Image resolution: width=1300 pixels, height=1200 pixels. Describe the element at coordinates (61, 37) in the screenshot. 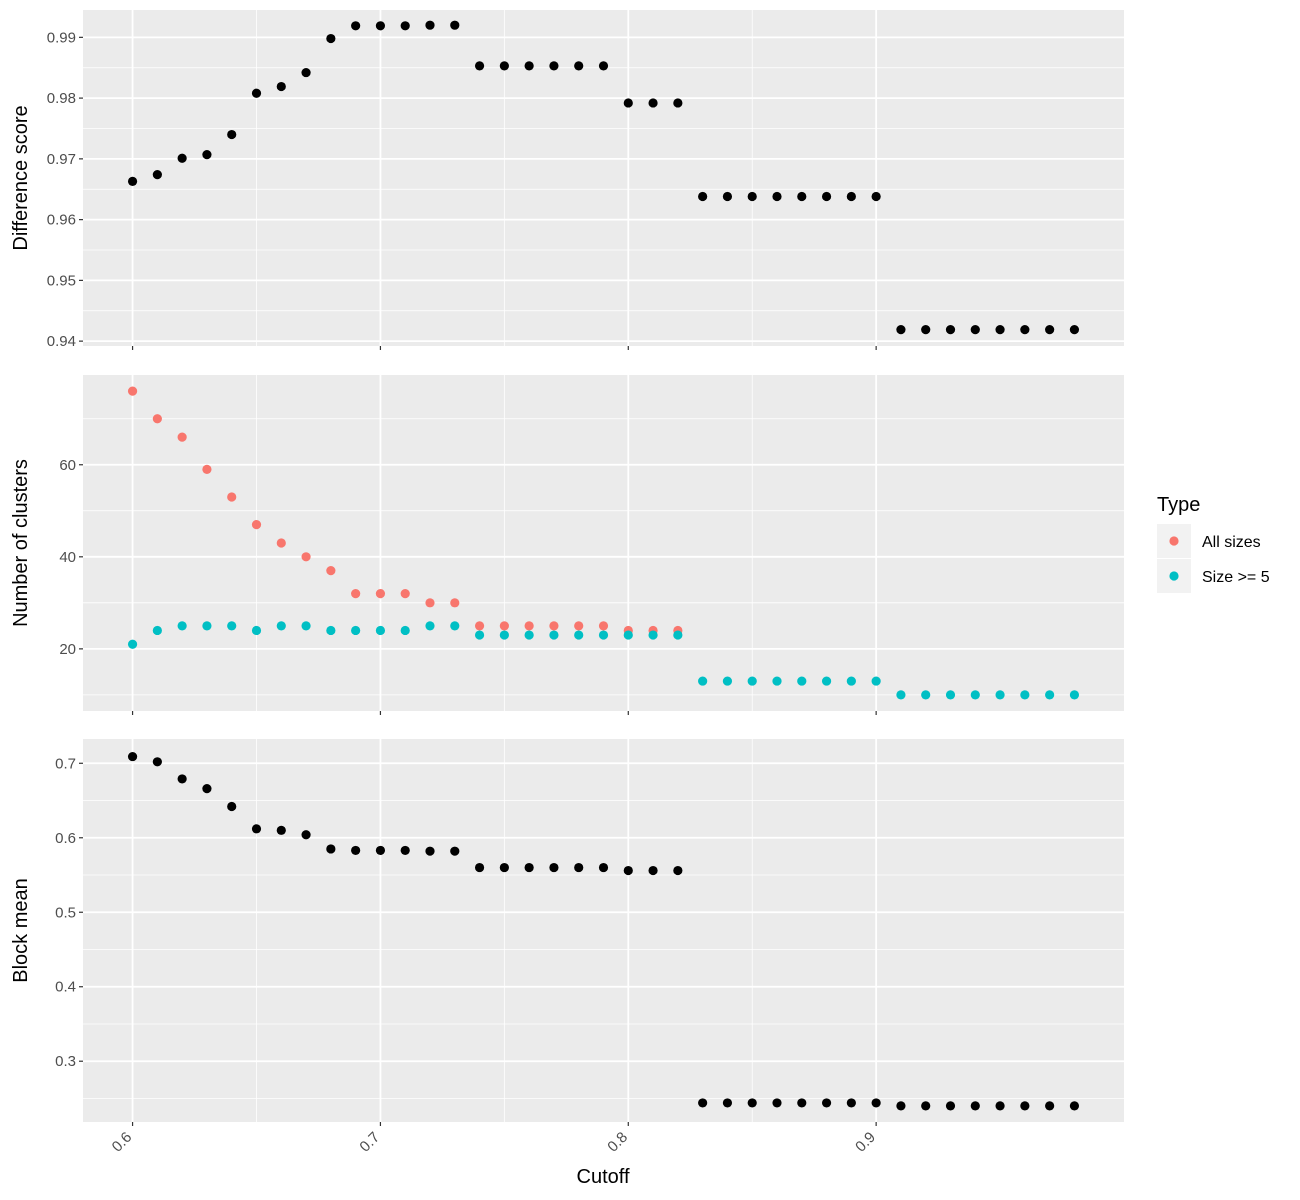

I see `y-tick-label: 0.99` at that location.